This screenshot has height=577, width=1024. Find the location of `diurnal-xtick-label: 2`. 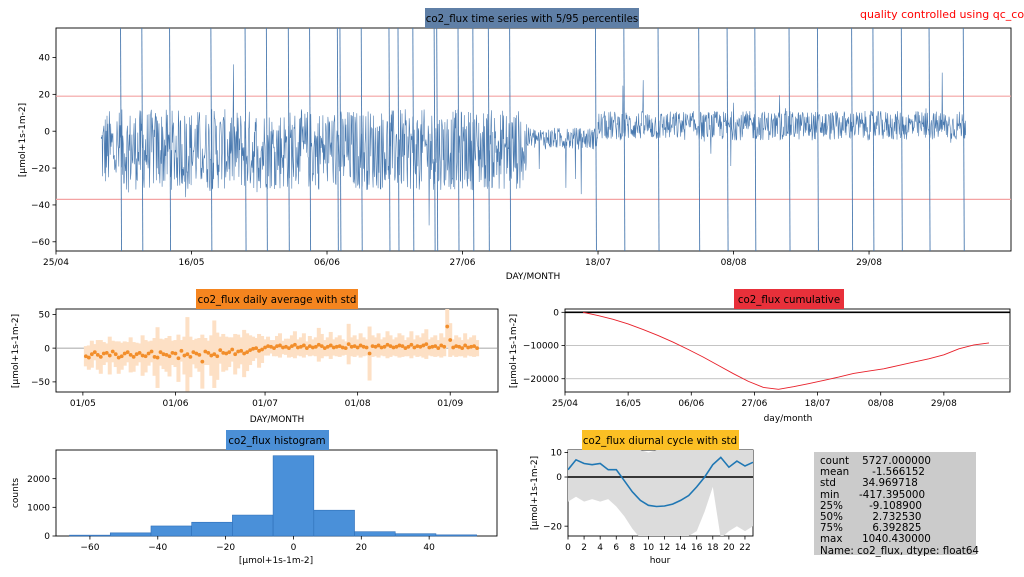

diurnal-xtick-label: 2 is located at coordinates (584, 548).